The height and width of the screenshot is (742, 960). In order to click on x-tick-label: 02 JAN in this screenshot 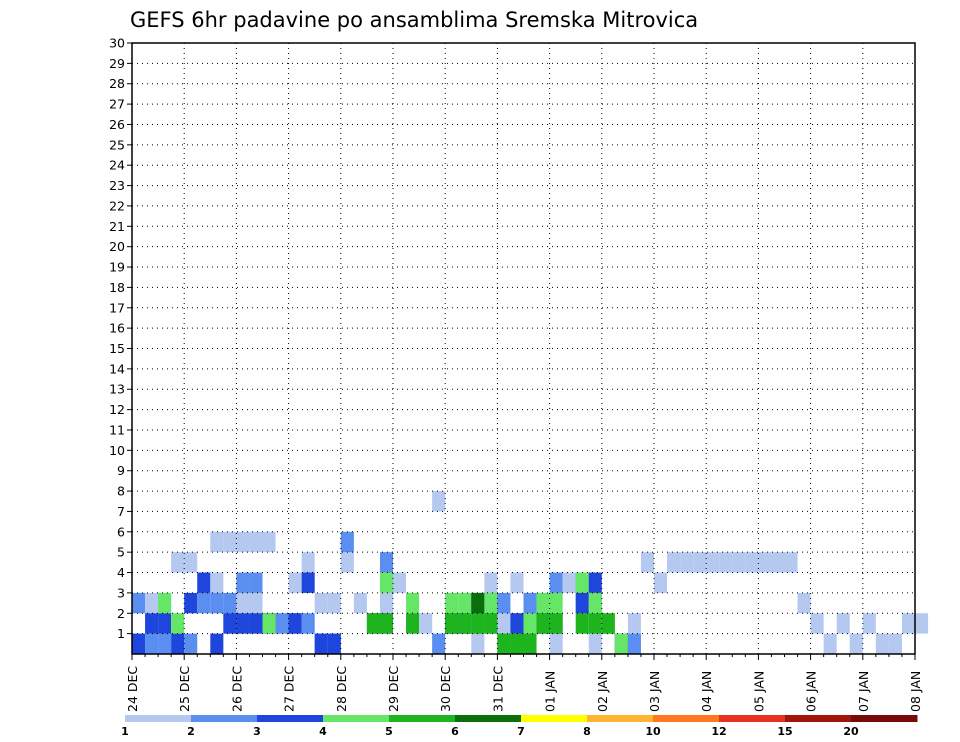, I will do `click(602, 691)`.